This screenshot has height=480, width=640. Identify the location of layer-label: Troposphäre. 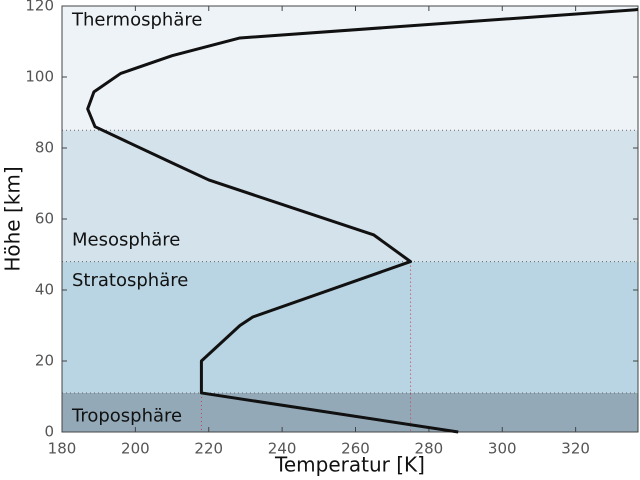
(126, 415).